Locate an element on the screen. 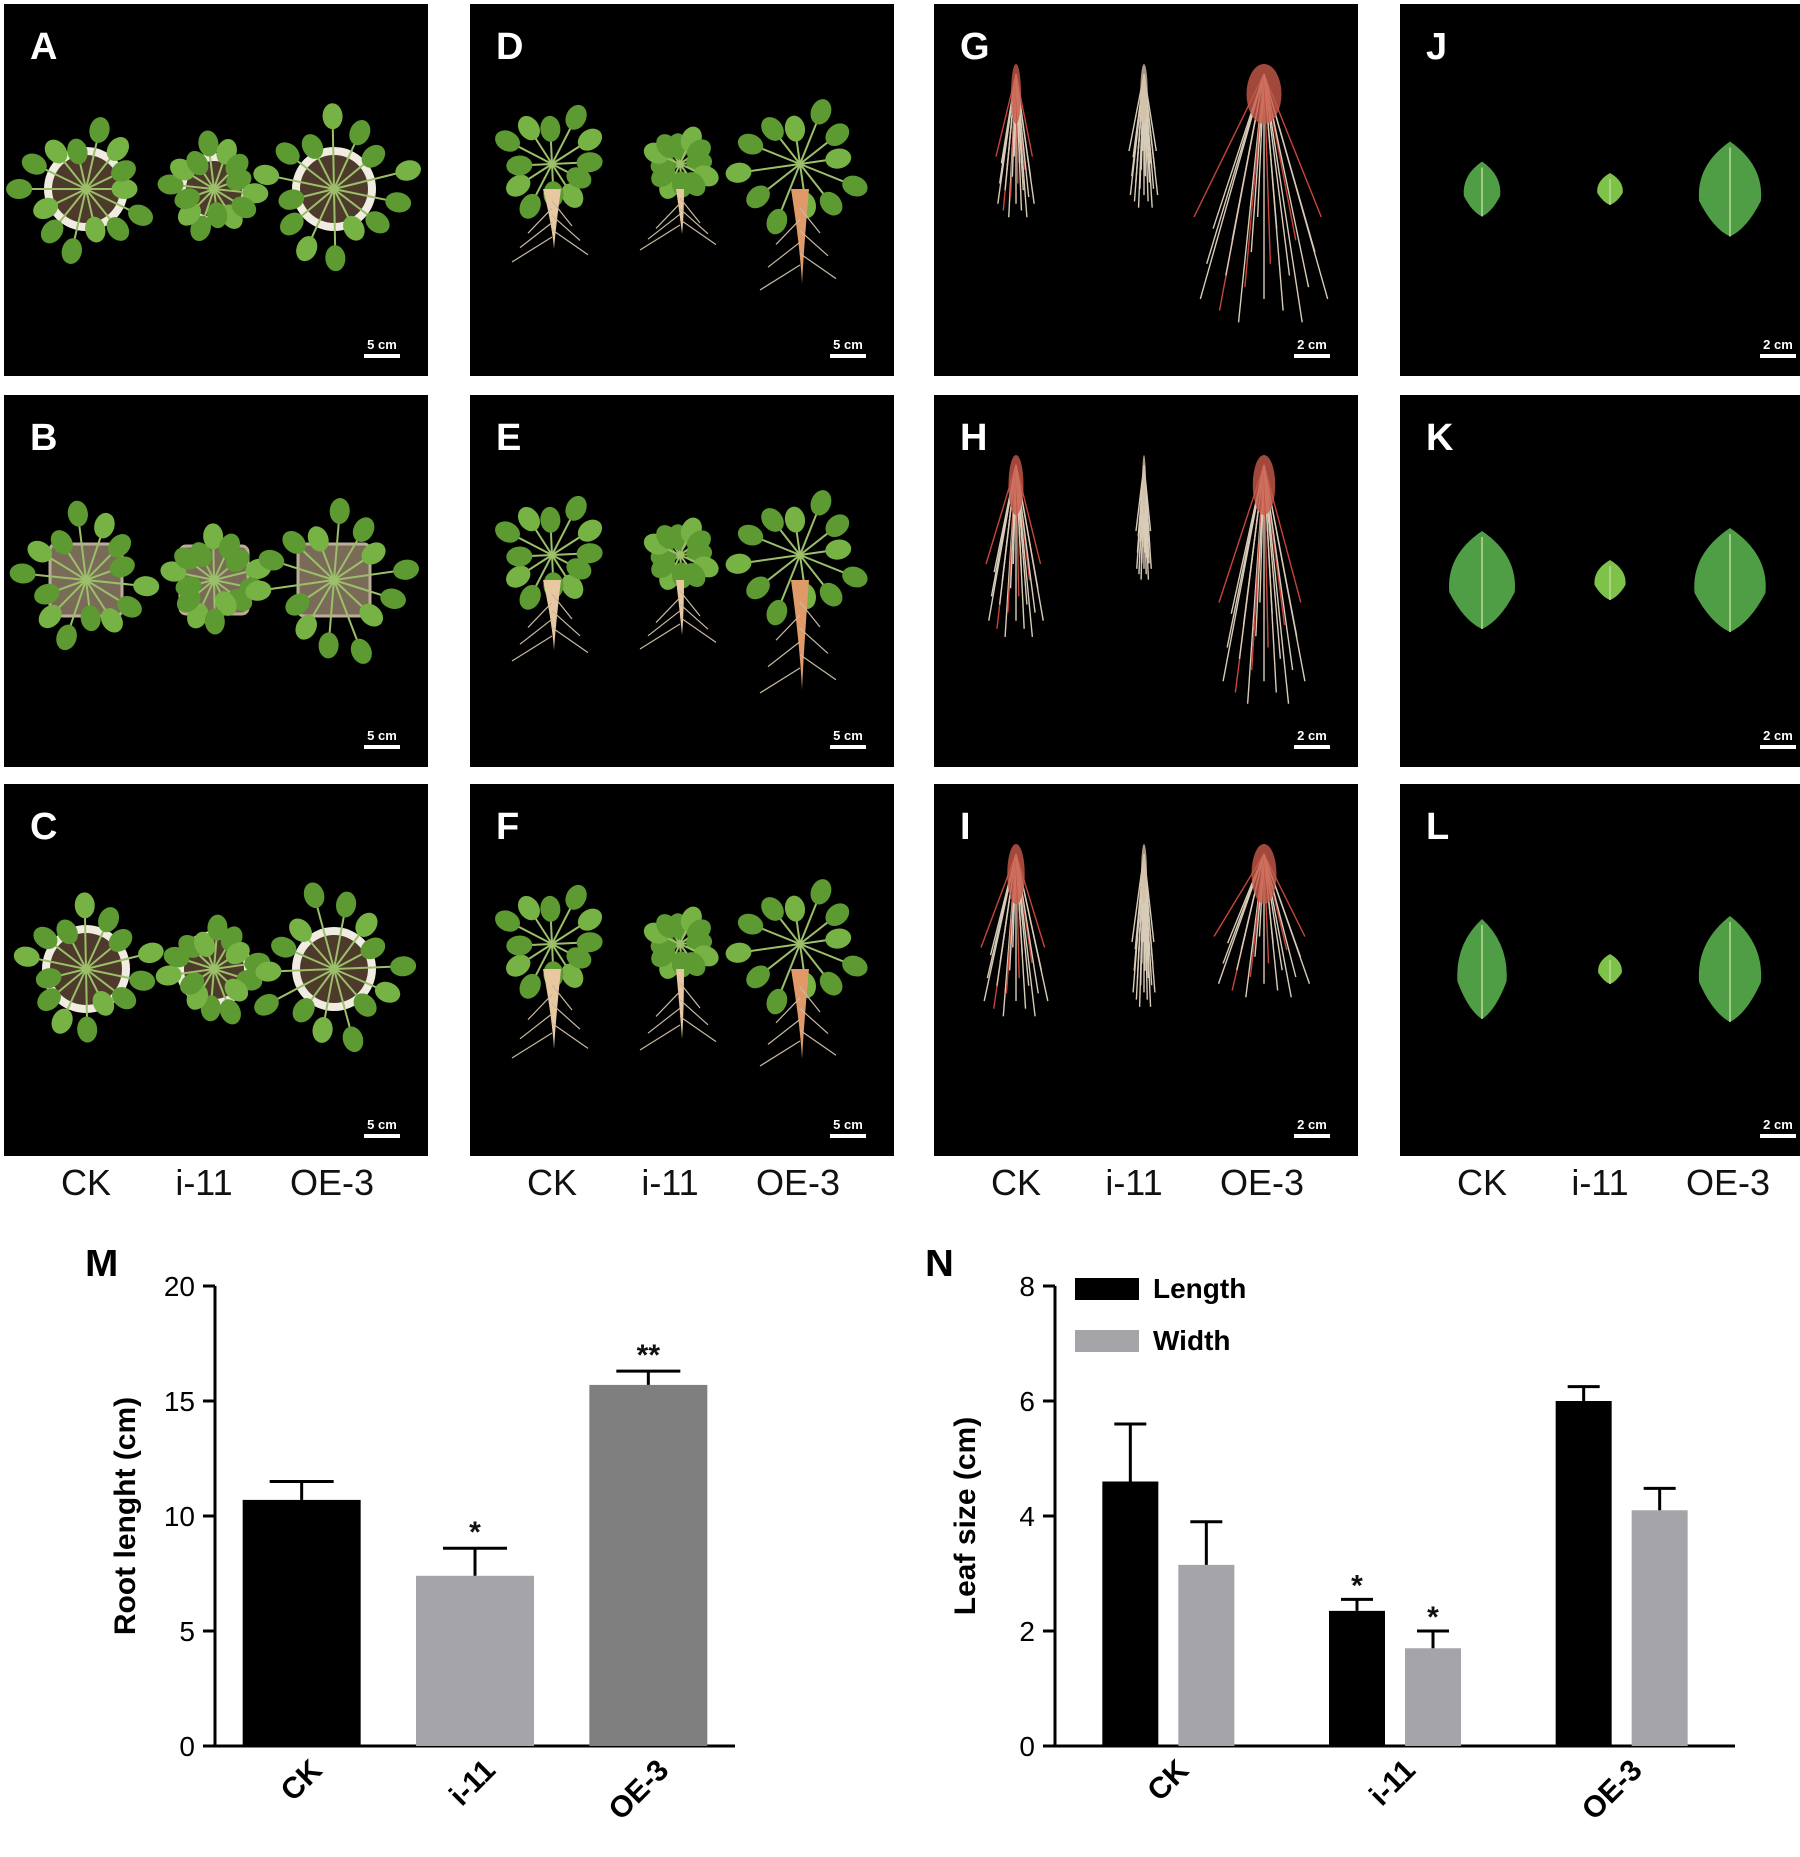  y-tick-label: 10 is located at coordinates (179, 1516).